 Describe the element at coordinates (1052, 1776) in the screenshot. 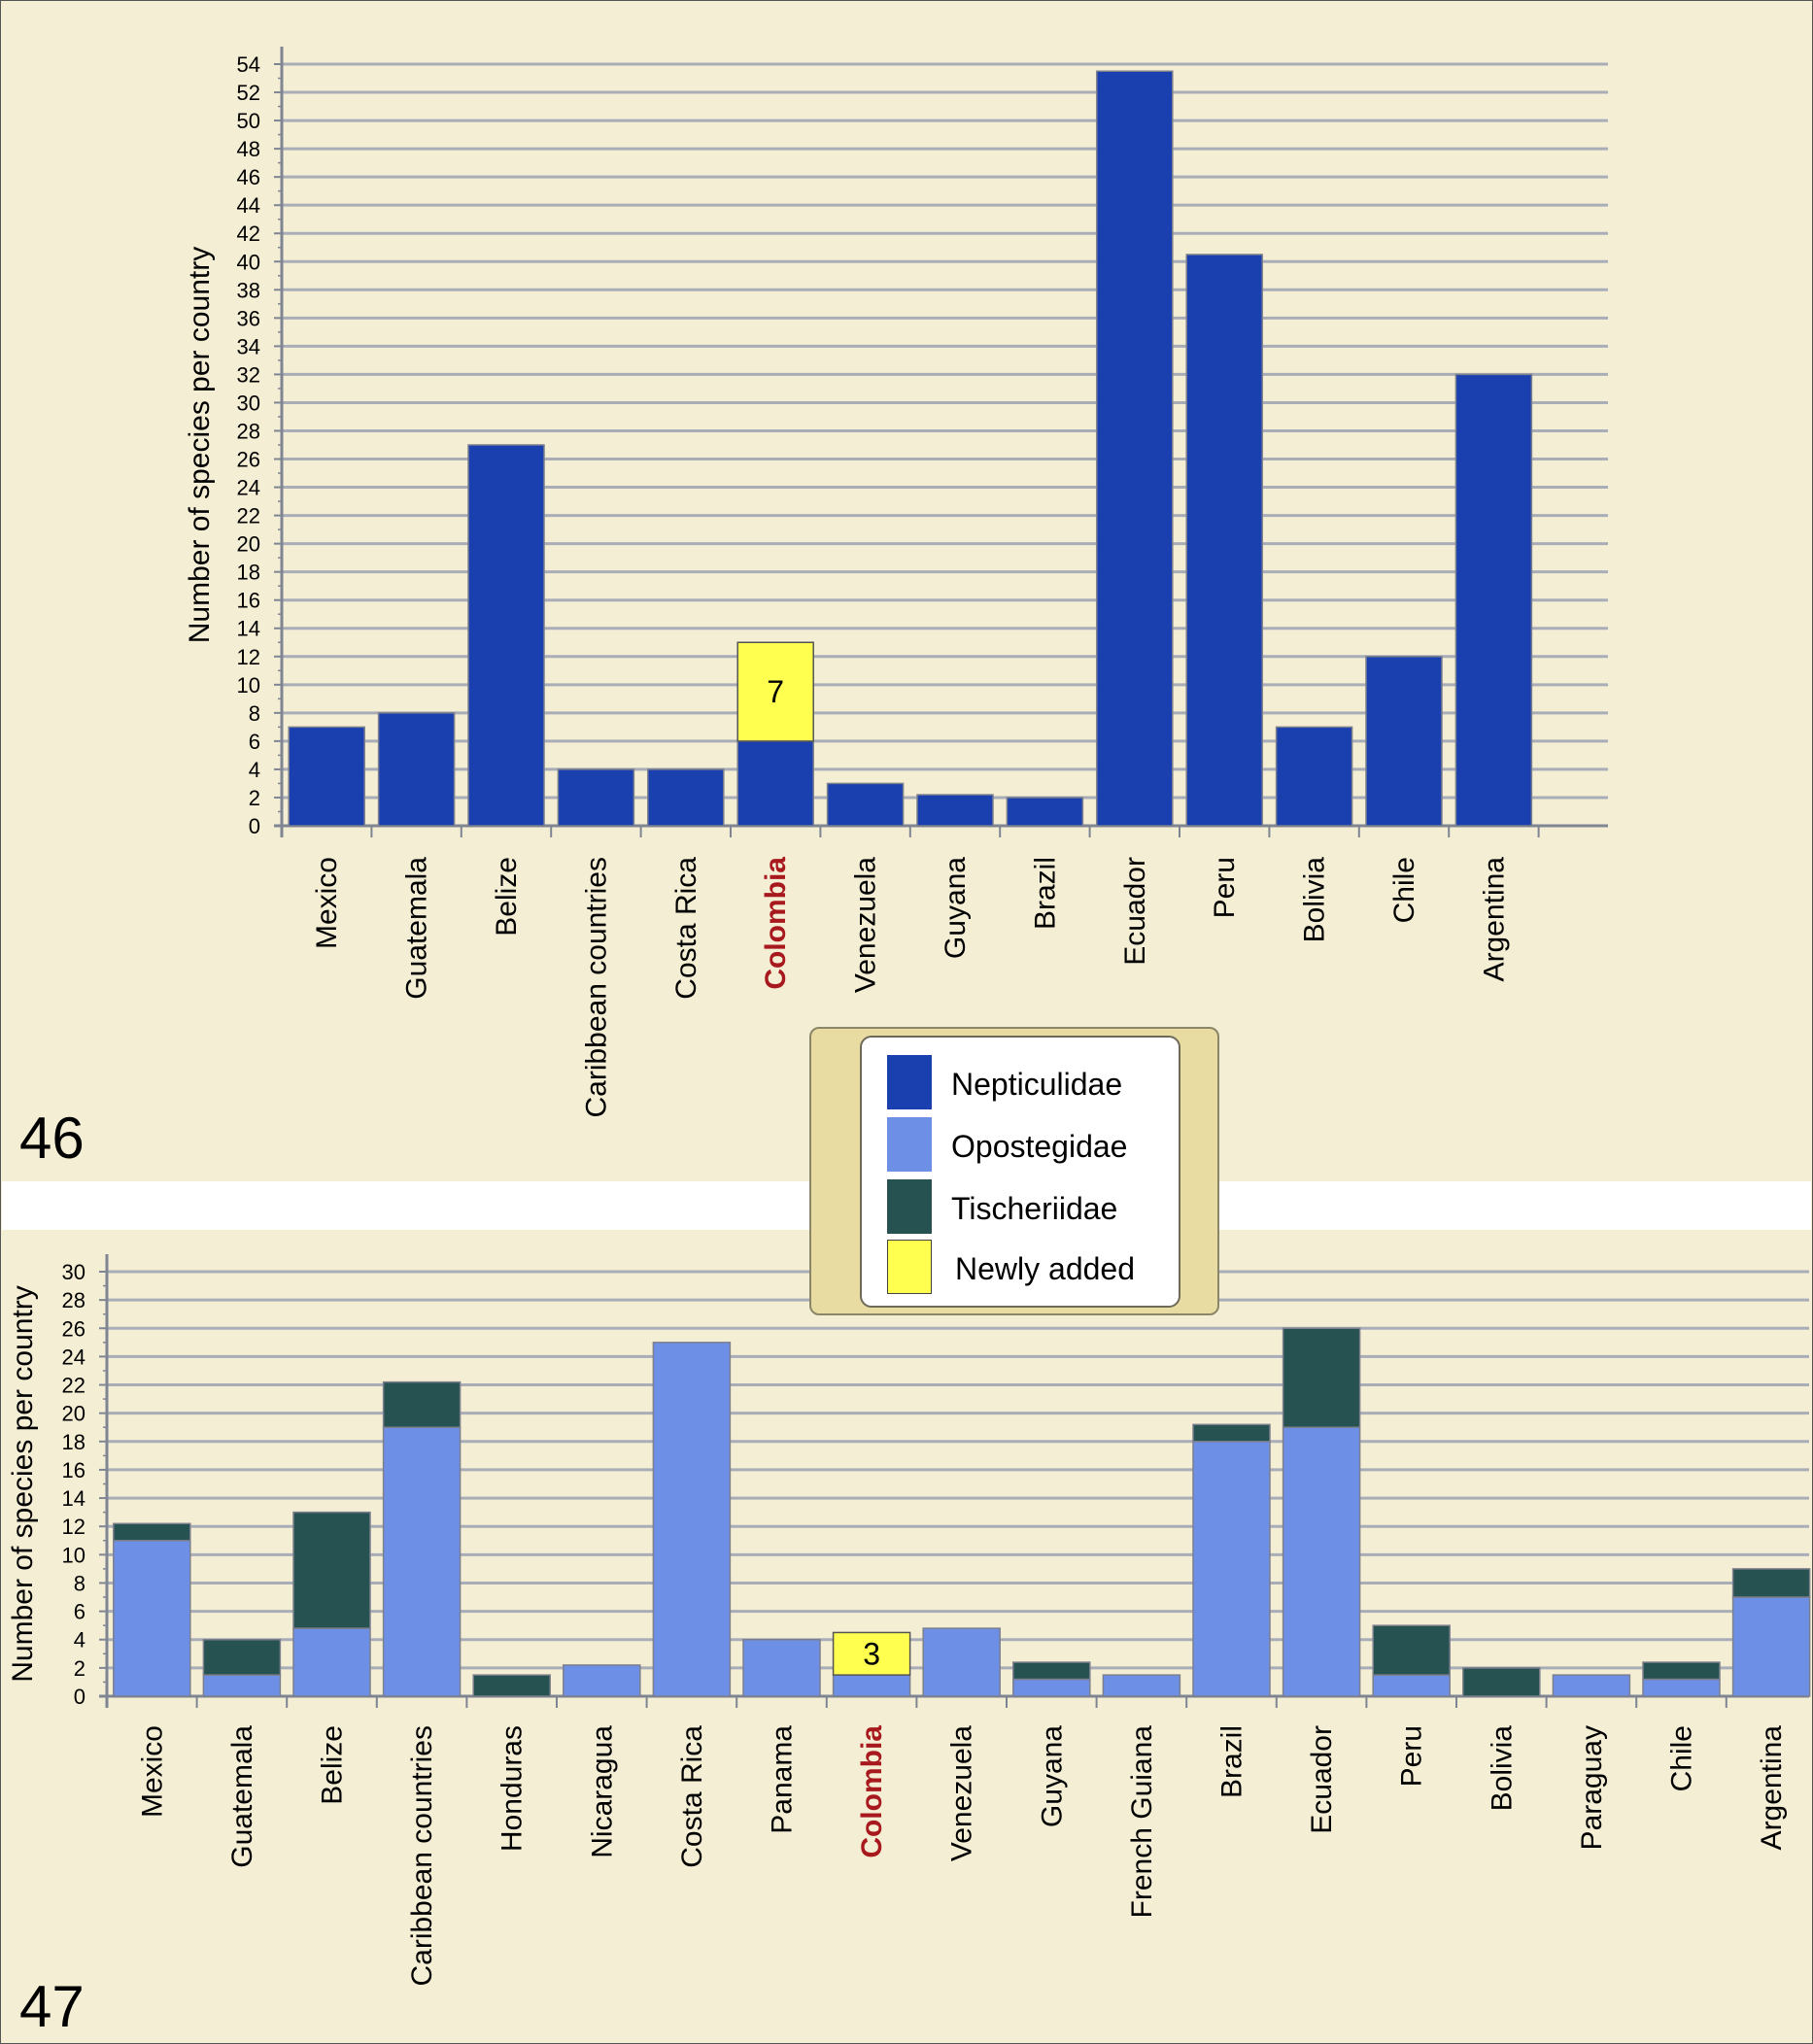

I see `x-tick-label-guyana: Guyana` at that location.